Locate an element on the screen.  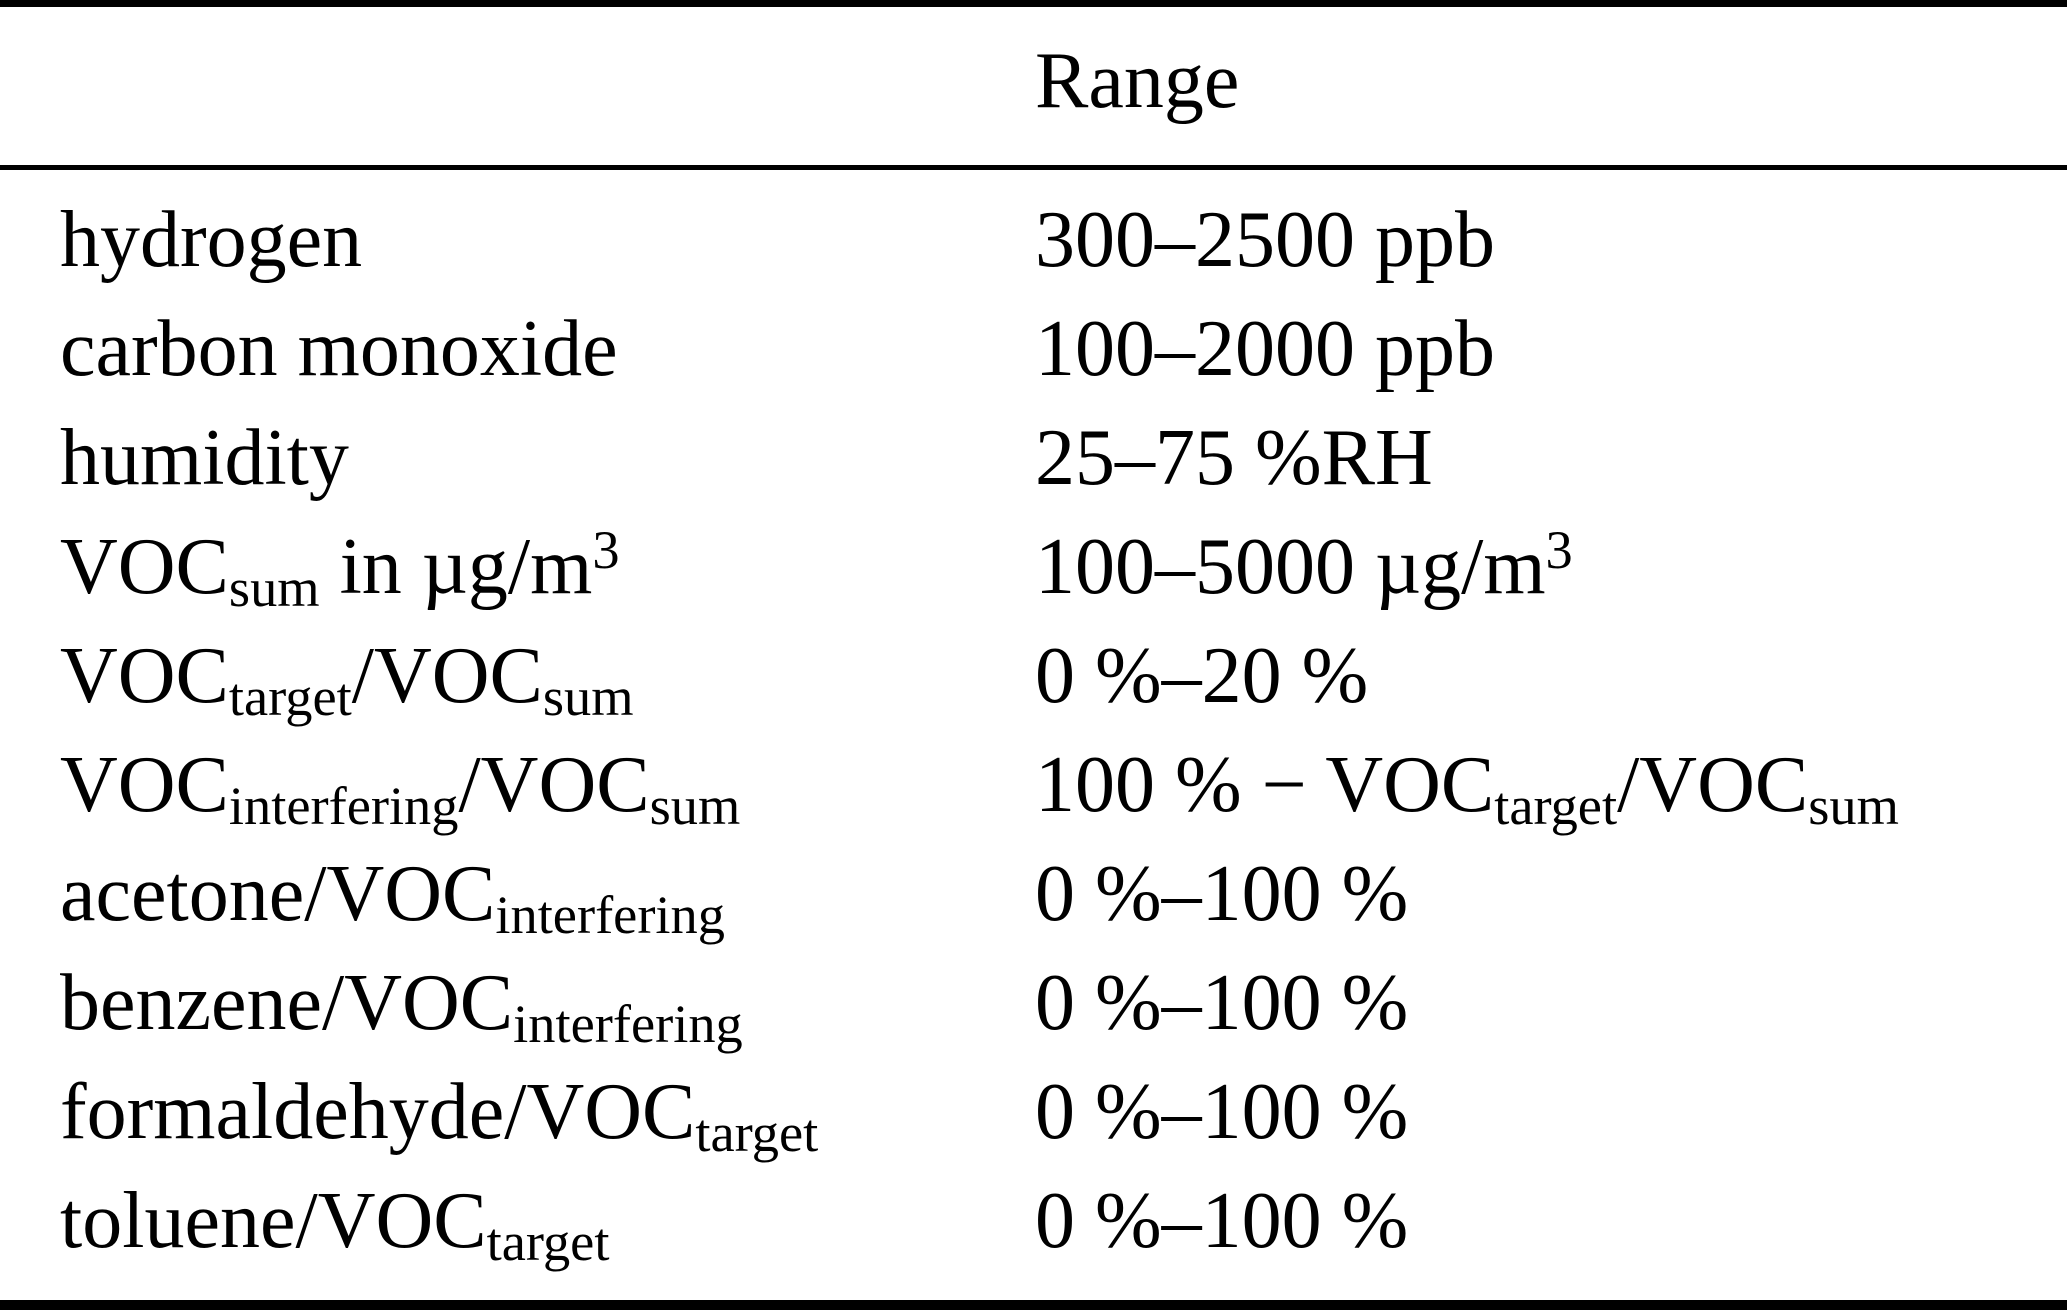
table-row: formaldehyde/VOCtarget 0 %–100 % is located at coordinates (1033, 1112).